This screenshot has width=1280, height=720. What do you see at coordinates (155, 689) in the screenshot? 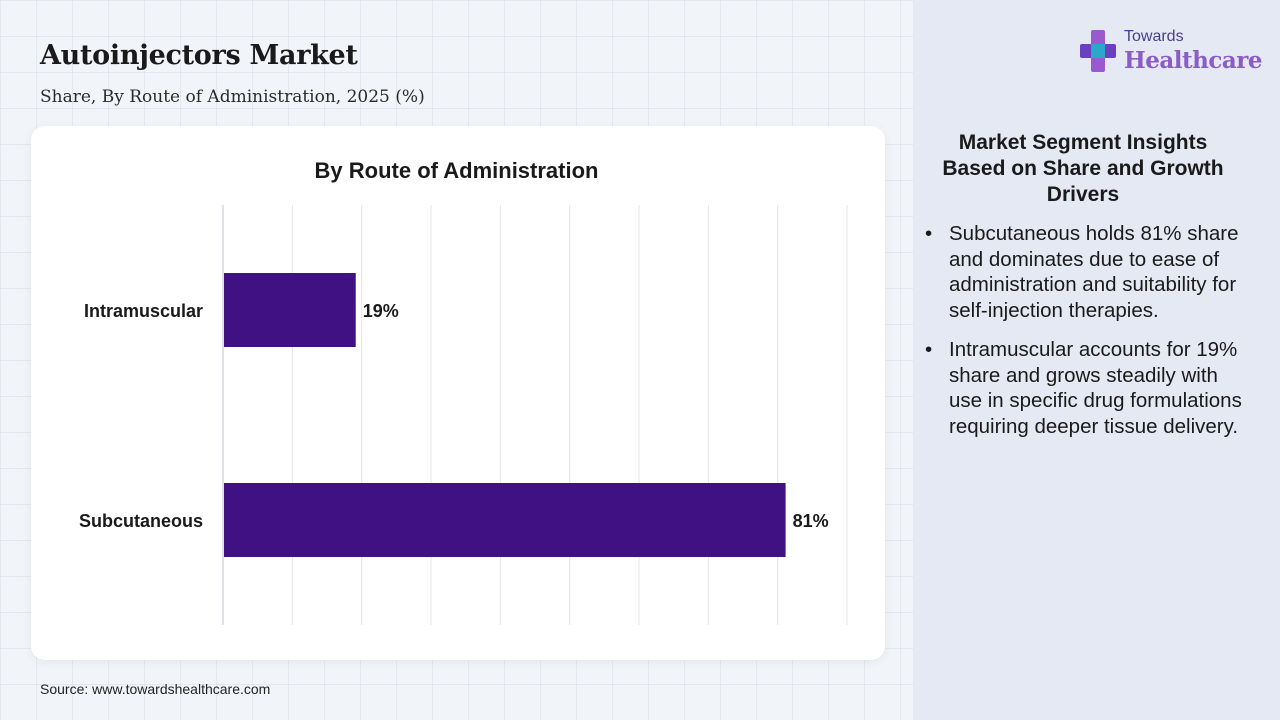
I see `source-text: Source: www.towardshealthcare.com` at bounding box center [155, 689].